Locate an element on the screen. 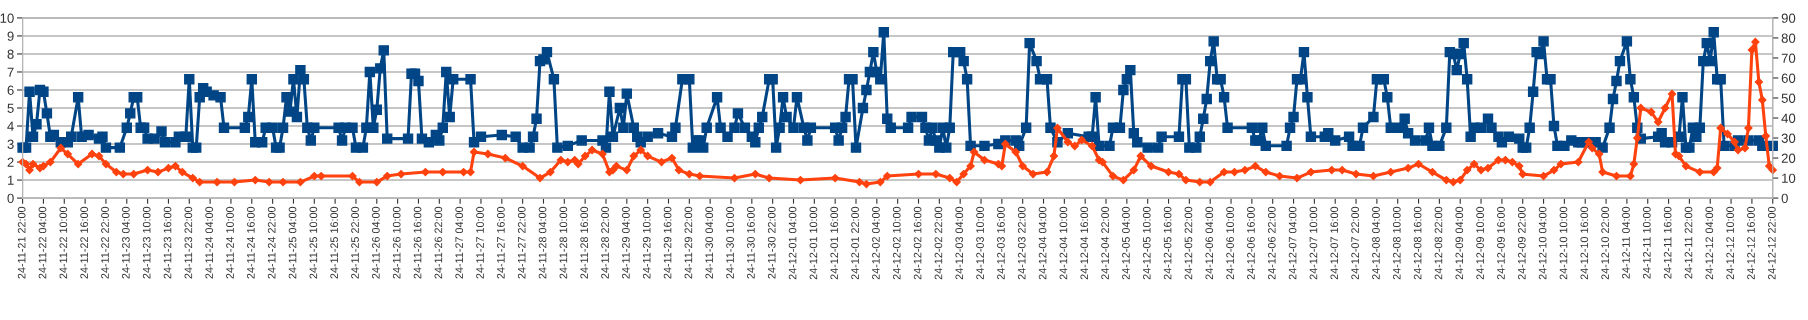  x-tick-label: 24-11-27 16:00 is located at coordinates (501, 242).